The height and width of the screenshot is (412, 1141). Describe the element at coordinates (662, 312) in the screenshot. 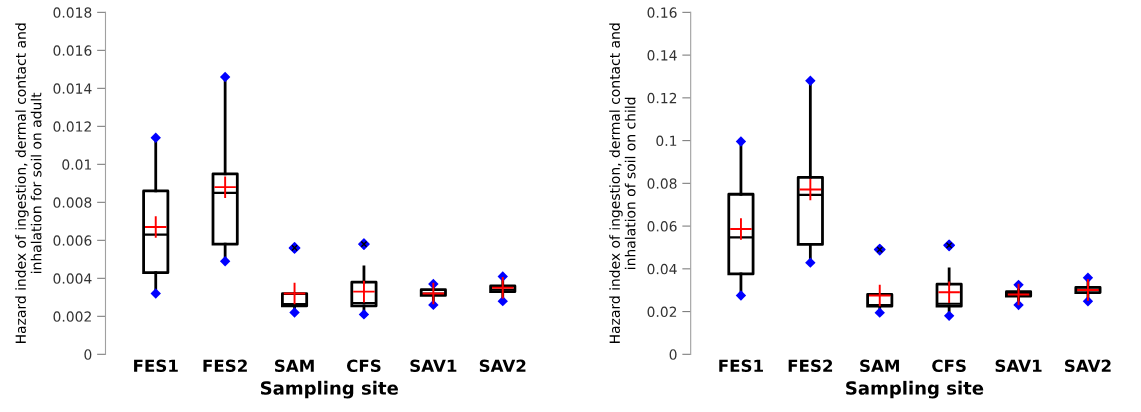

I see `y-tick-label: 0.02` at that location.